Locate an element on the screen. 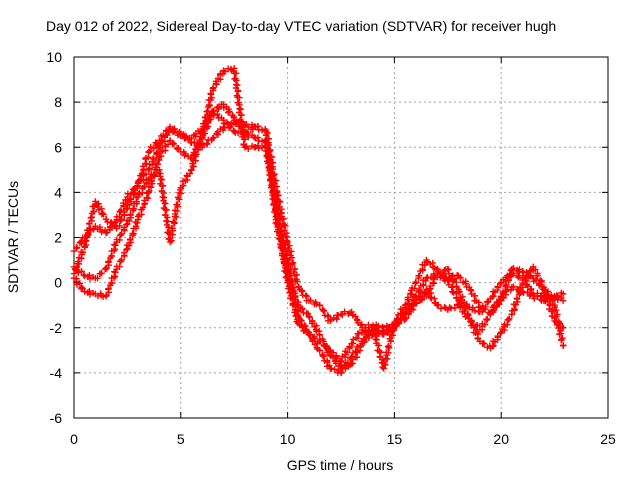  x-axis-label: GPS time / hours is located at coordinates (340, 465).